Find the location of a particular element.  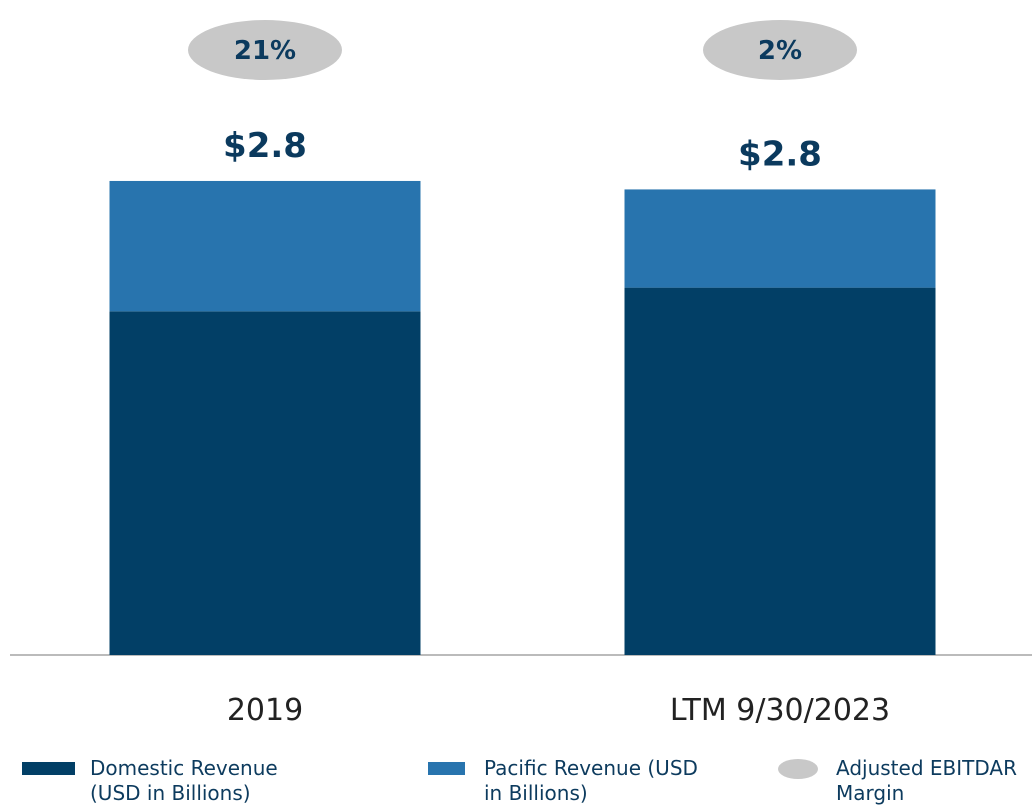

x-tick-label: 2019 is located at coordinates (265, 710).